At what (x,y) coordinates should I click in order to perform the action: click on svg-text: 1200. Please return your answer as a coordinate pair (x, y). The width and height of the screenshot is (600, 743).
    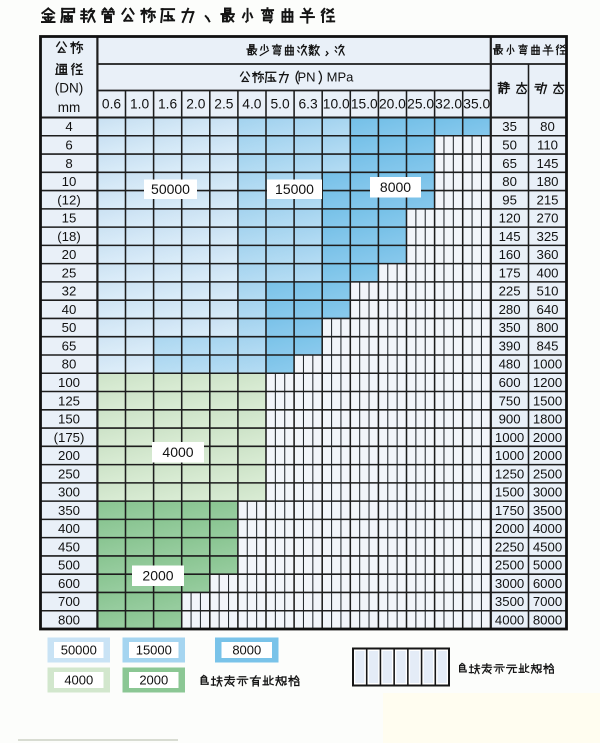
    Looking at the image, I should click on (547, 382).